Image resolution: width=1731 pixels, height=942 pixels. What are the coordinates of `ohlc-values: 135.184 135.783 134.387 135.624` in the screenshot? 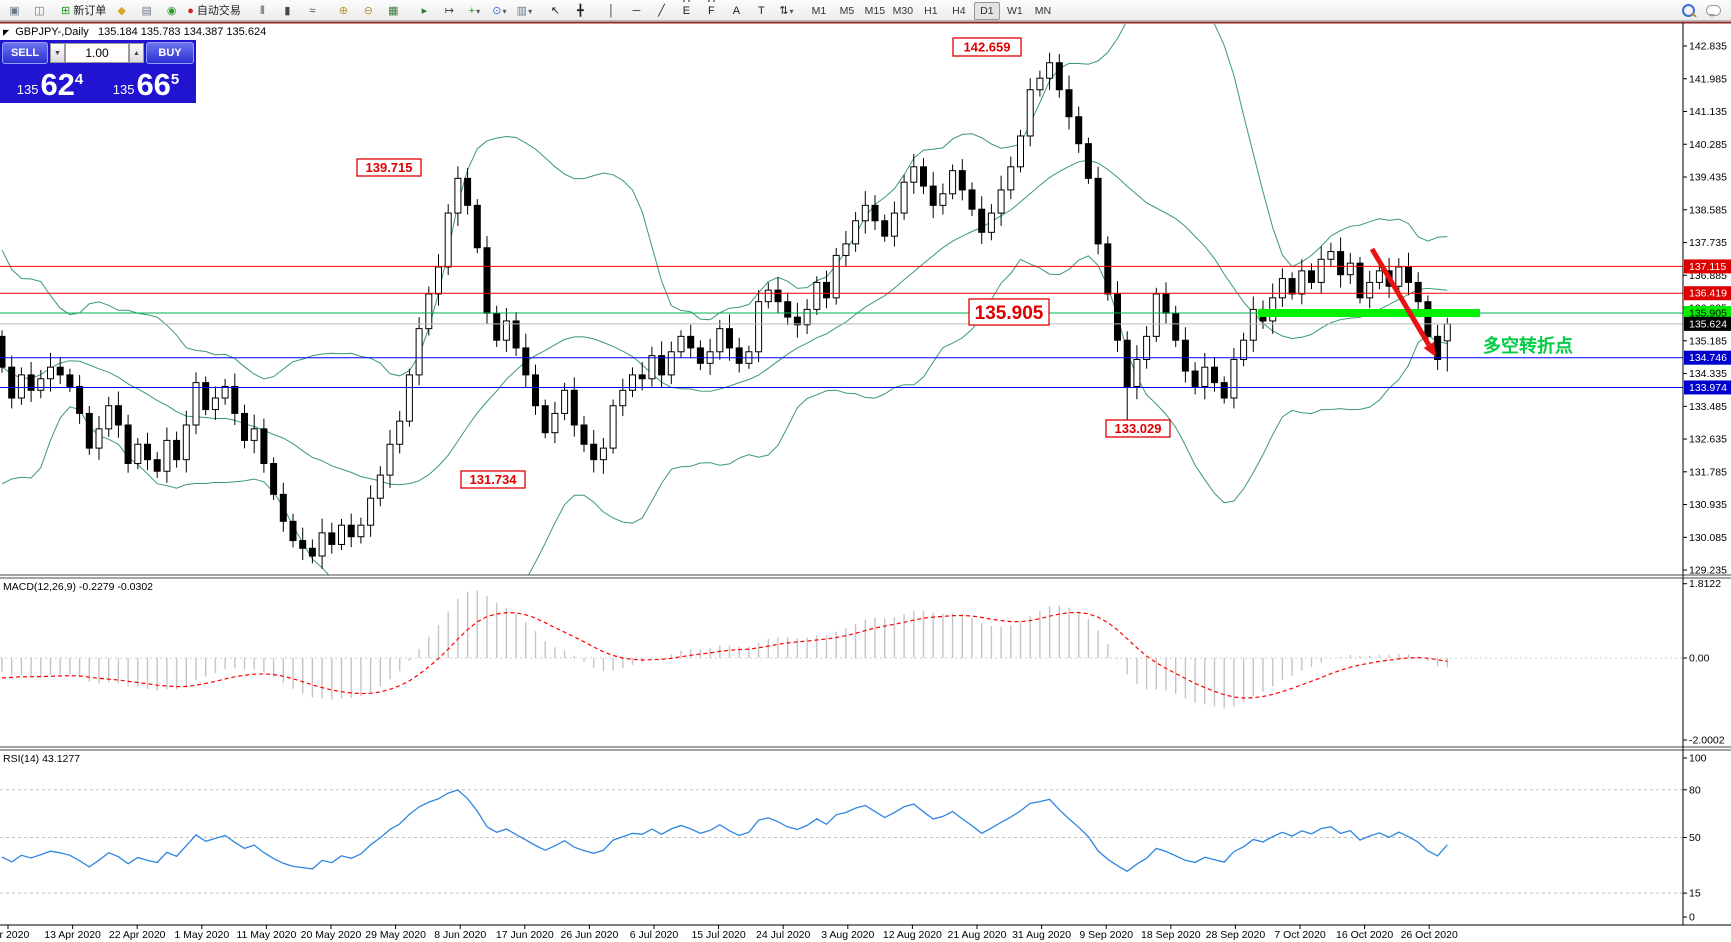 It's located at (182, 32).